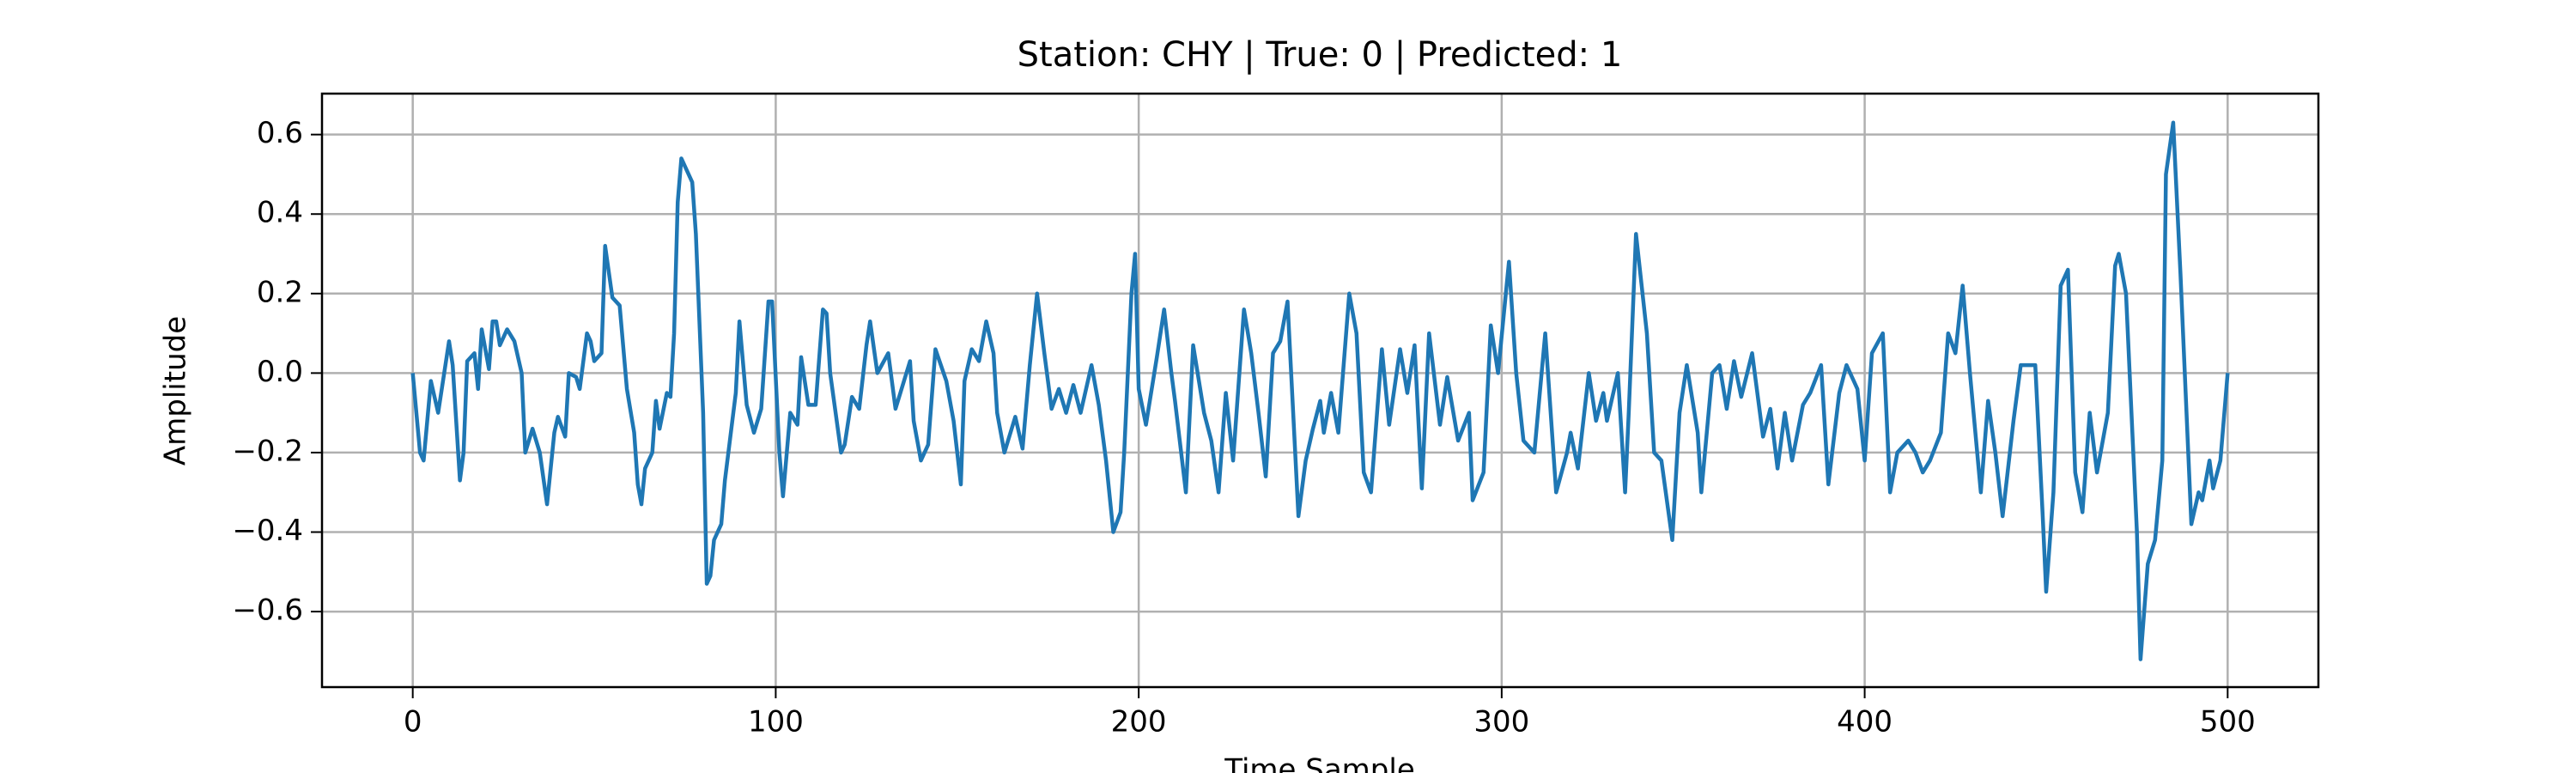 The height and width of the screenshot is (773, 2576). What do you see at coordinates (280, 213) in the screenshot?
I see `y-tick-label: 0.4` at bounding box center [280, 213].